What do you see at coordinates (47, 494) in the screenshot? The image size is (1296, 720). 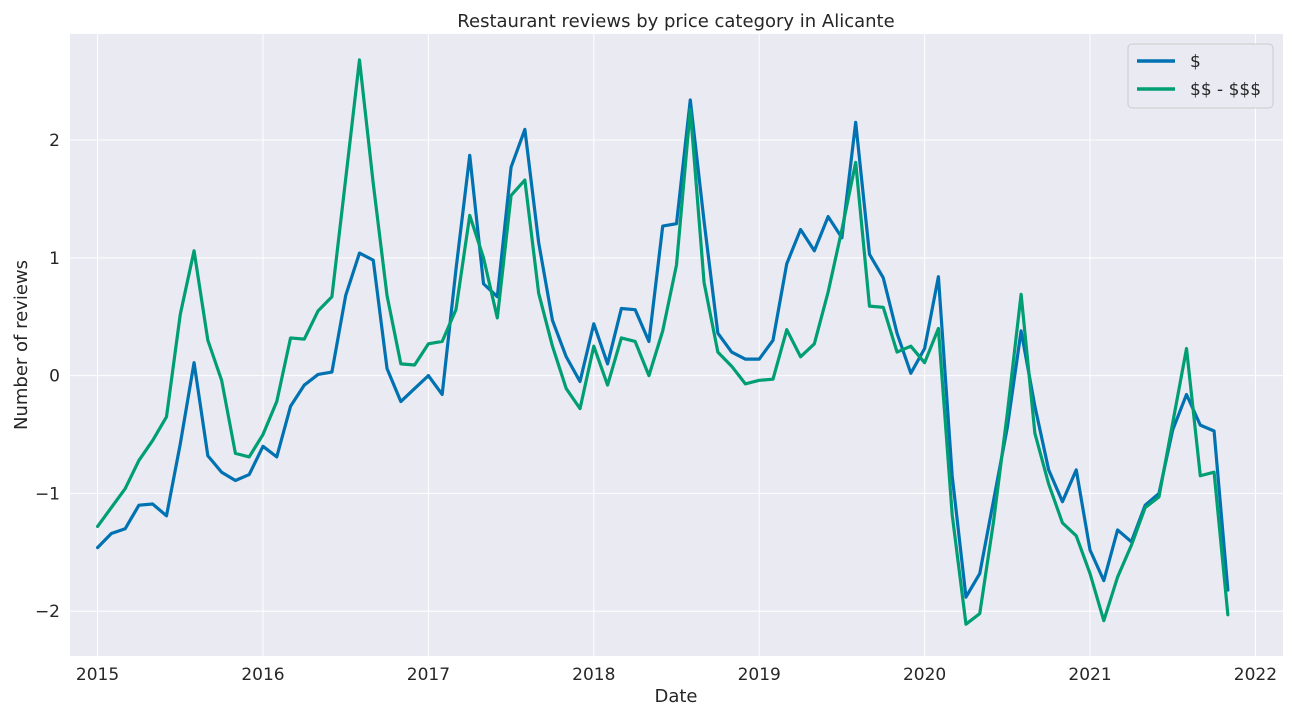 I see `y-tick-label: −1` at bounding box center [47, 494].